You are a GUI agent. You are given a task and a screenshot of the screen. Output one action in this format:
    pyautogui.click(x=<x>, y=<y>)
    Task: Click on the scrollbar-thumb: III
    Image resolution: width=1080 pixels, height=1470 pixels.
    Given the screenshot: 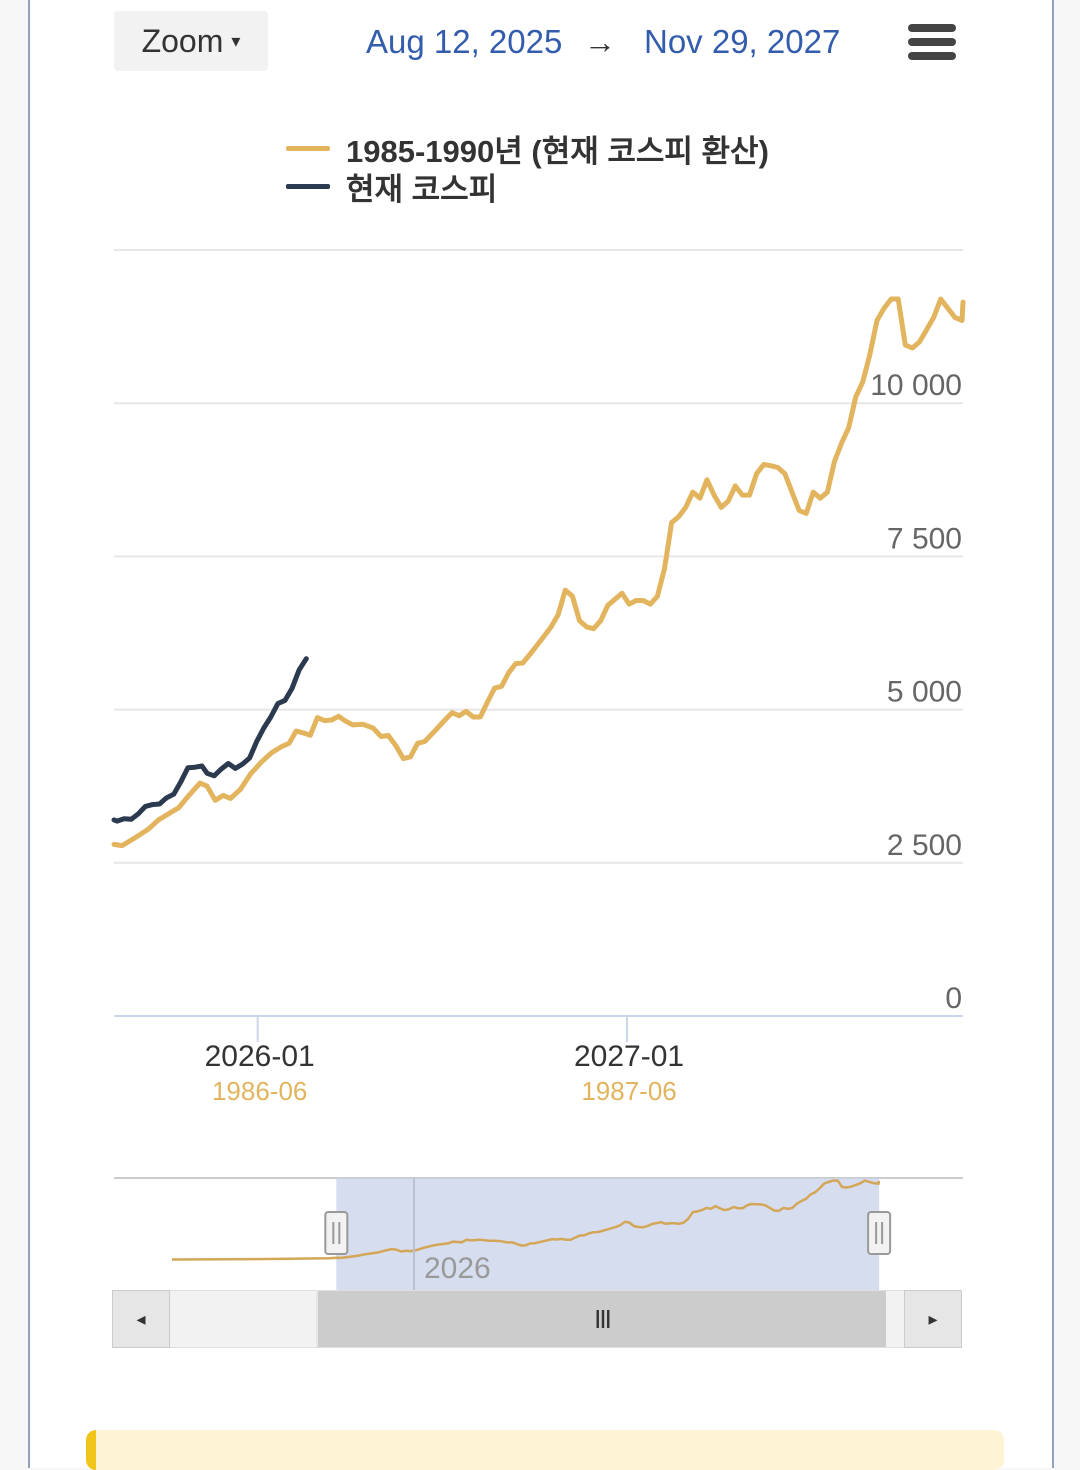 What is the action you would take?
    pyautogui.click(x=601, y=1319)
    